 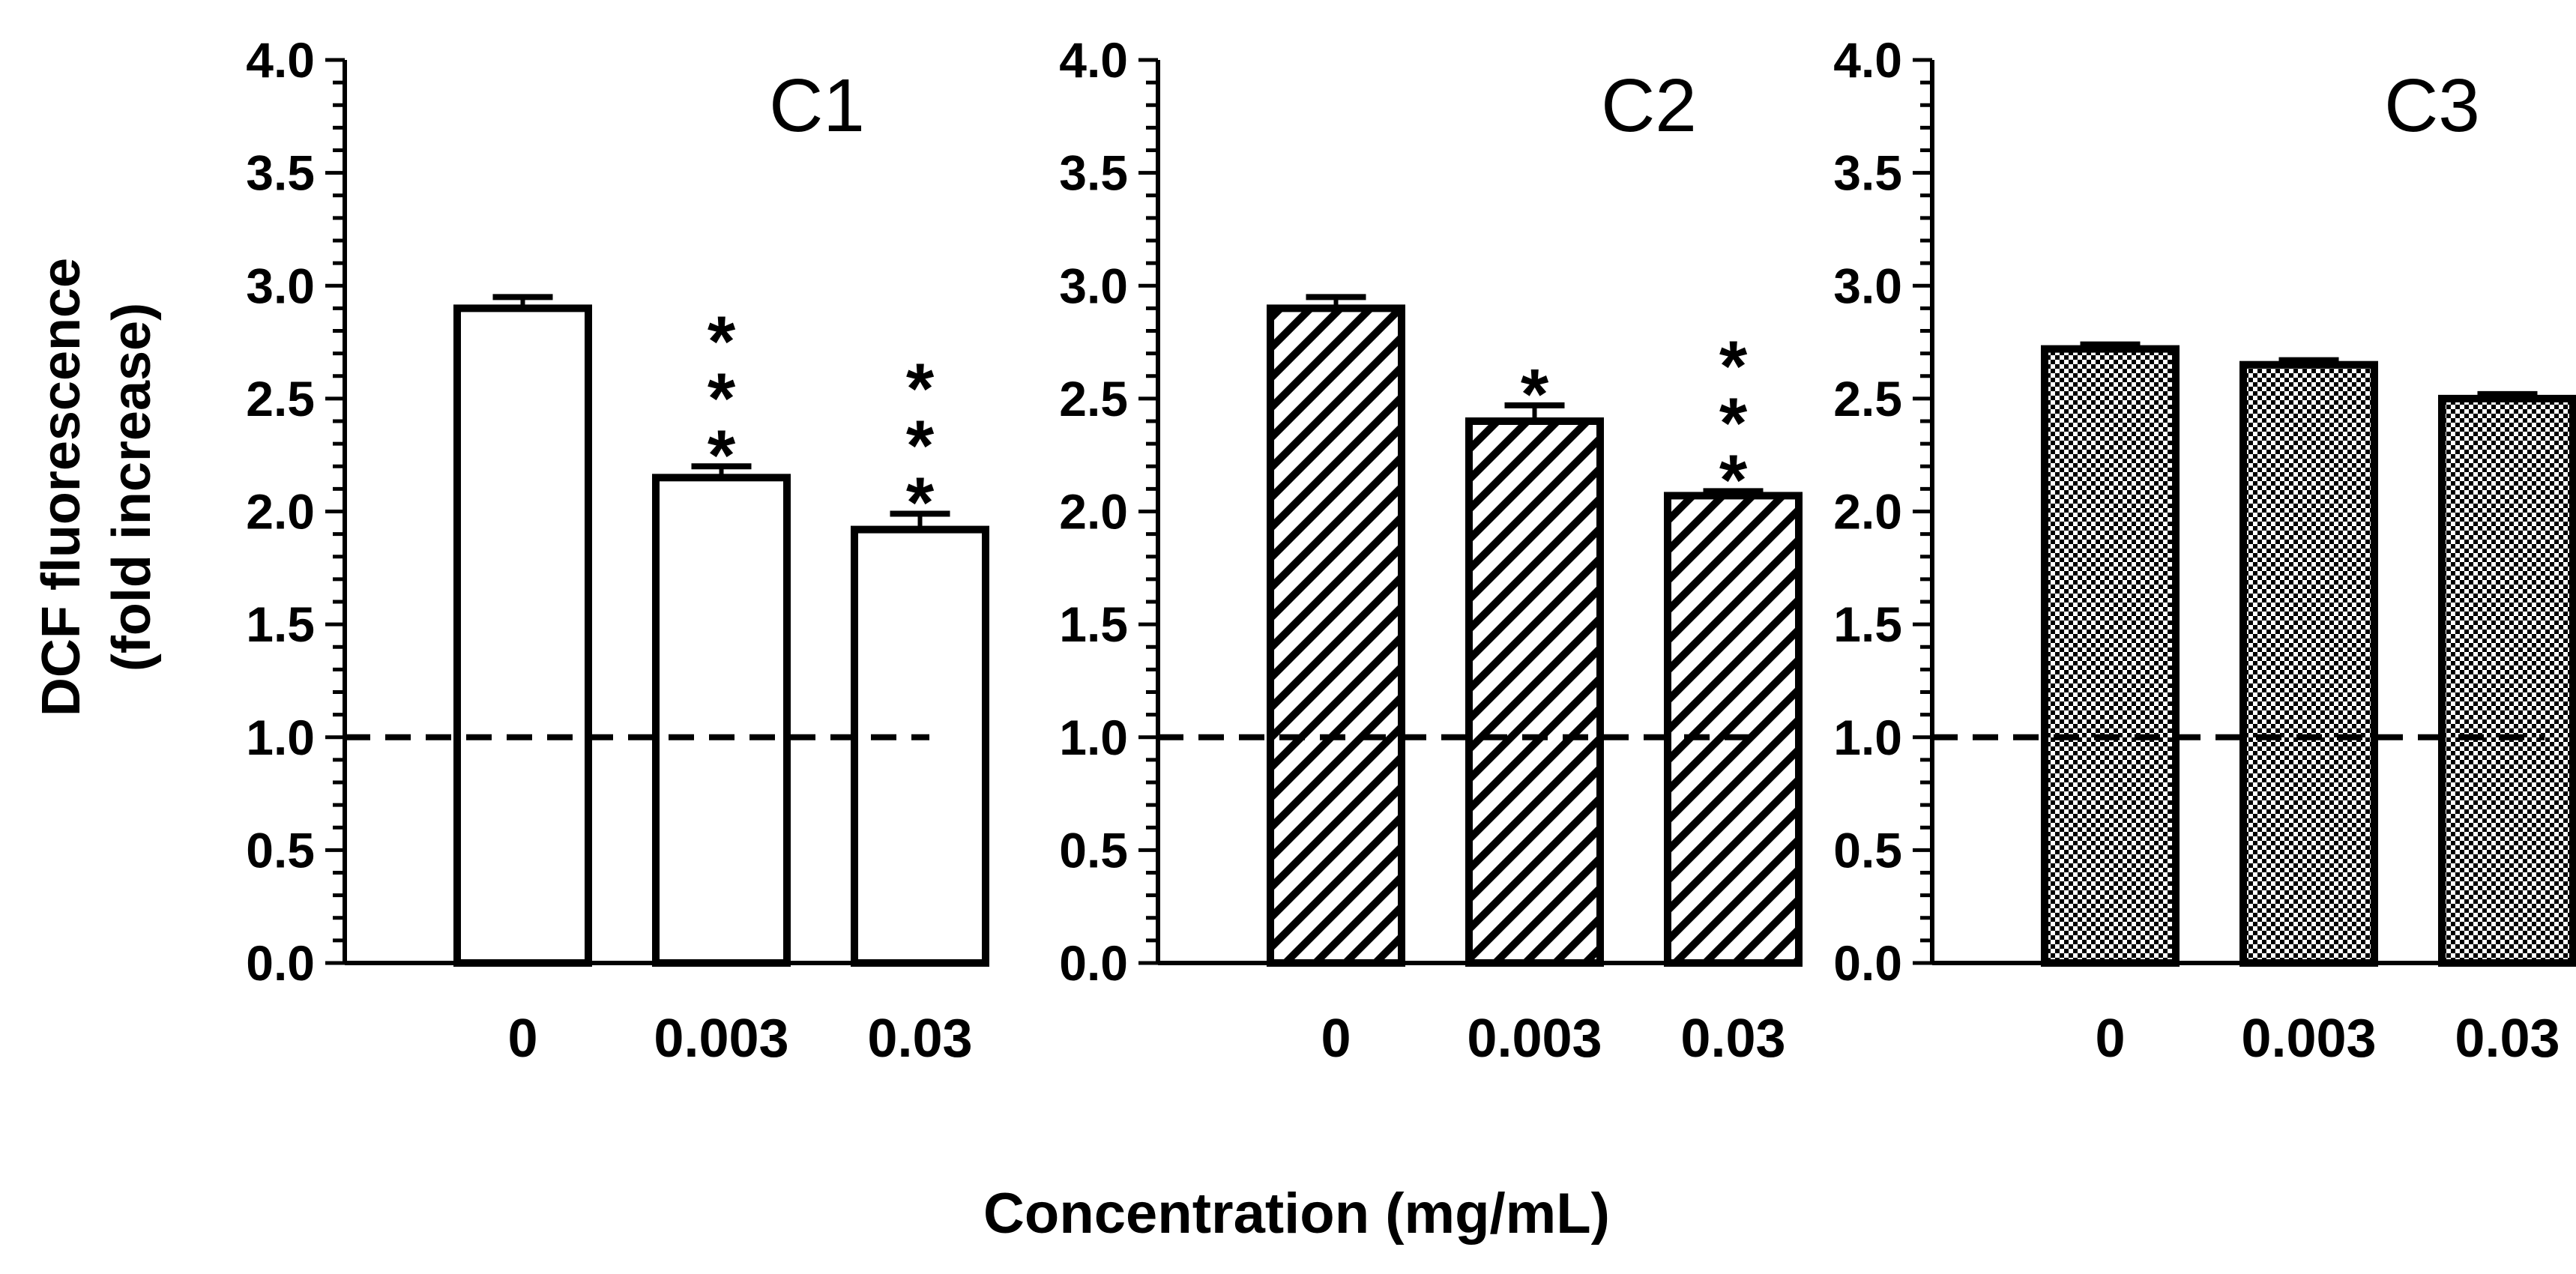 What do you see at coordinates (817, 106) in the screenshot?
I see `panel-label: C1` at bounding box center [817, 106].